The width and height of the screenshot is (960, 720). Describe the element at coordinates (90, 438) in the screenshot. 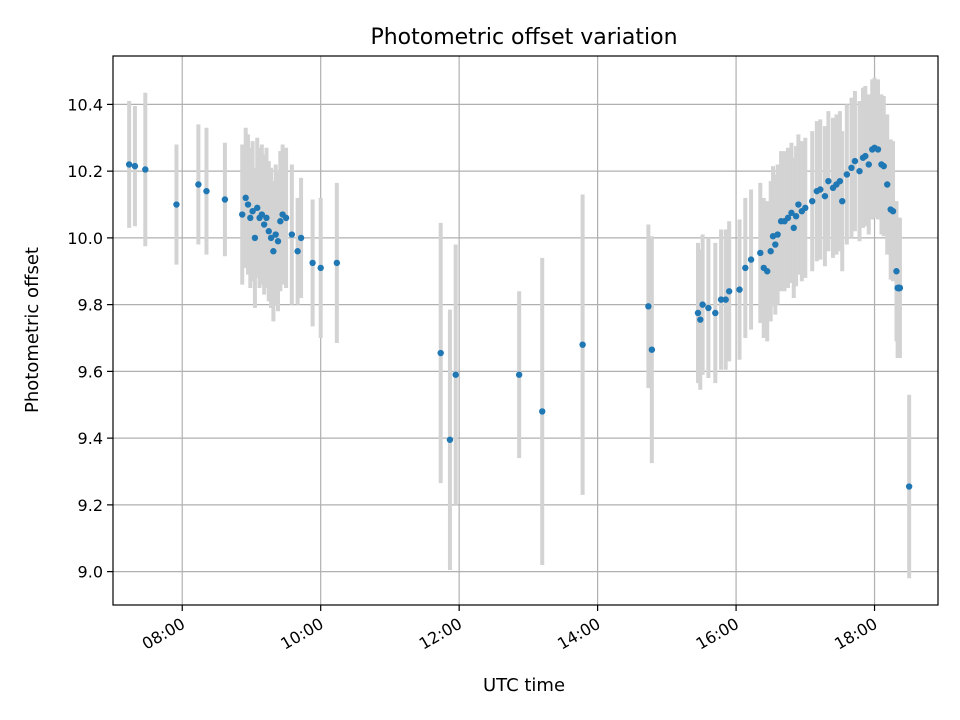

I see `y-tick-label: 9.4` at that location.